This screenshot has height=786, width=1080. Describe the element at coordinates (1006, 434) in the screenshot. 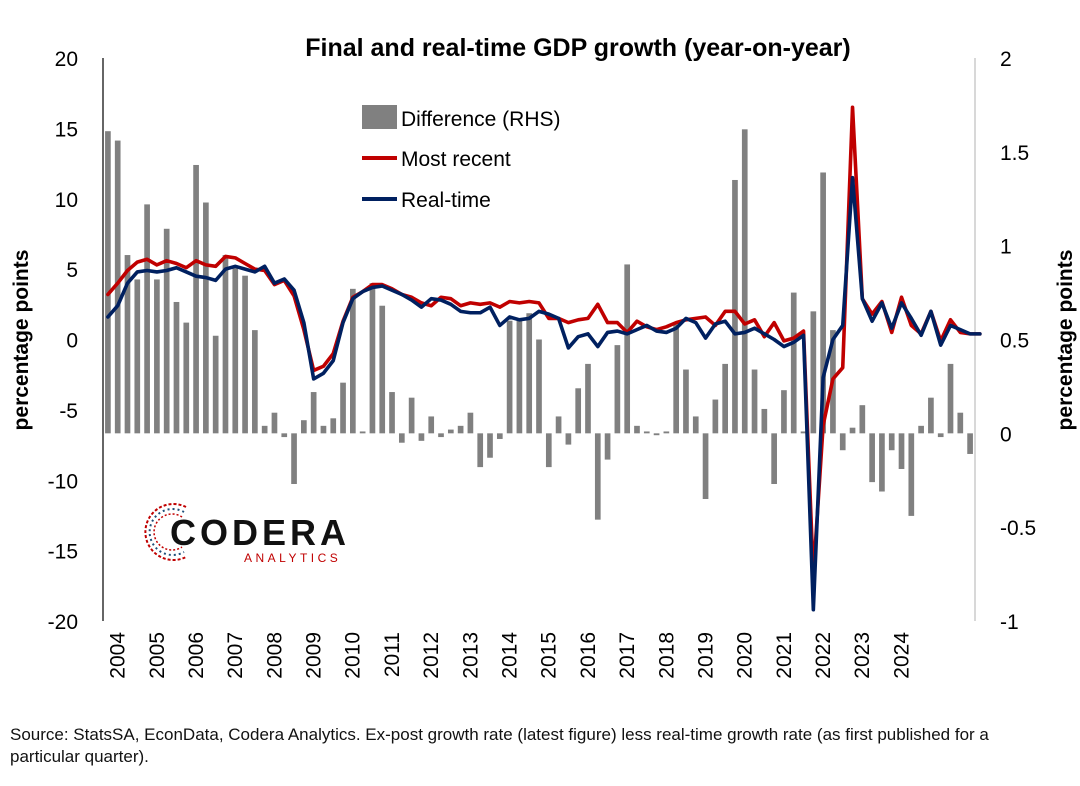

I see `right-tick-label: 0` at that location.